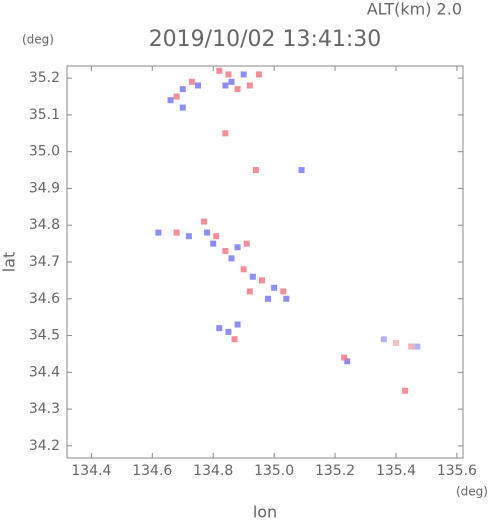 The image size is (491, 521). What do you see at coordinates (44, 446) in the screenshot?
I see `y-tick-label: 34.2` at bounding box center [44, 446].